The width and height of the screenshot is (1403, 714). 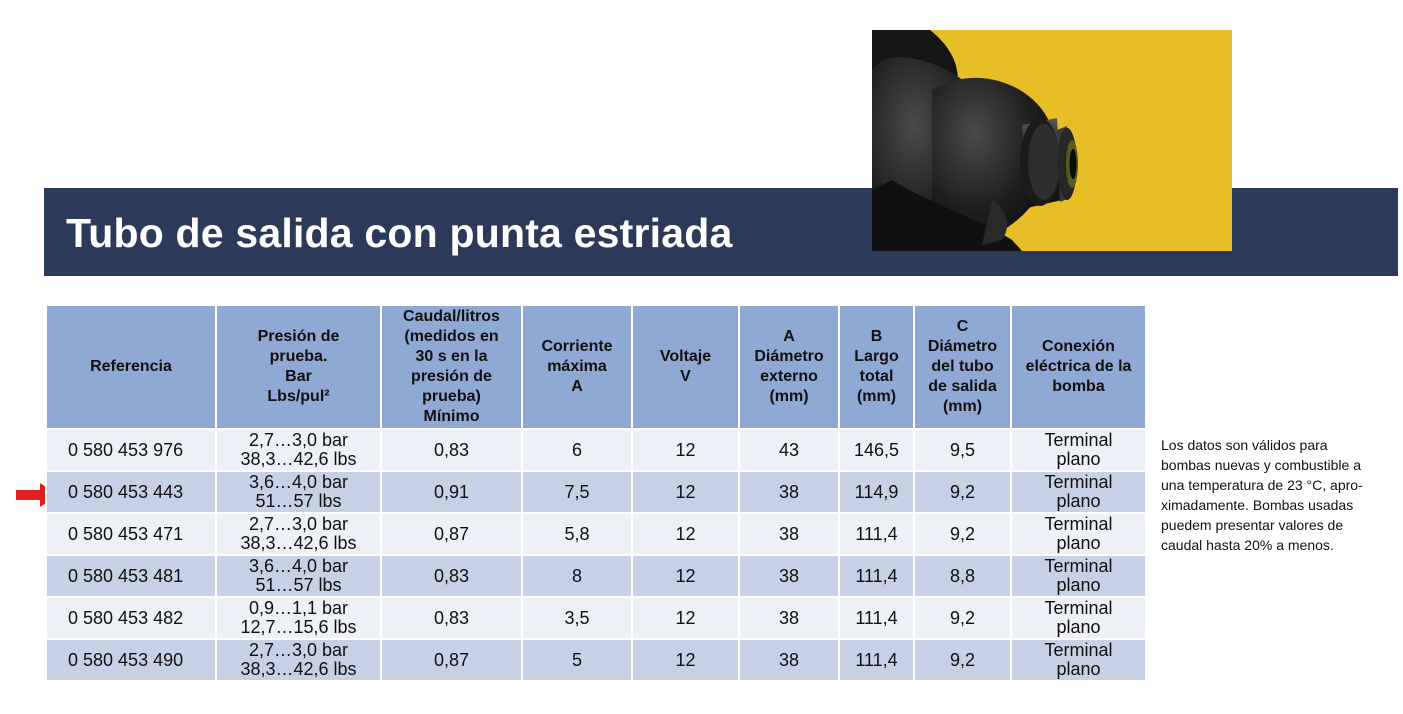 I want to click on cell-line: 0,9…1,1 bar, so click(x=298, y=608).